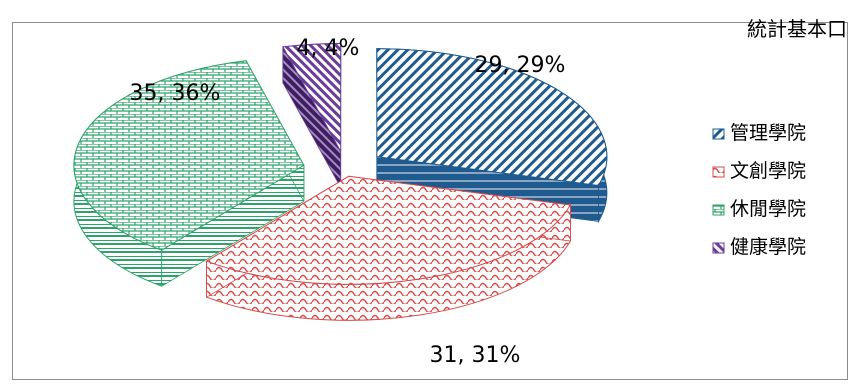  What do you see at coordinates (768, 170) in the screenshot?
I see `legend-label: 文創學院` at bounding box center [768, 170].